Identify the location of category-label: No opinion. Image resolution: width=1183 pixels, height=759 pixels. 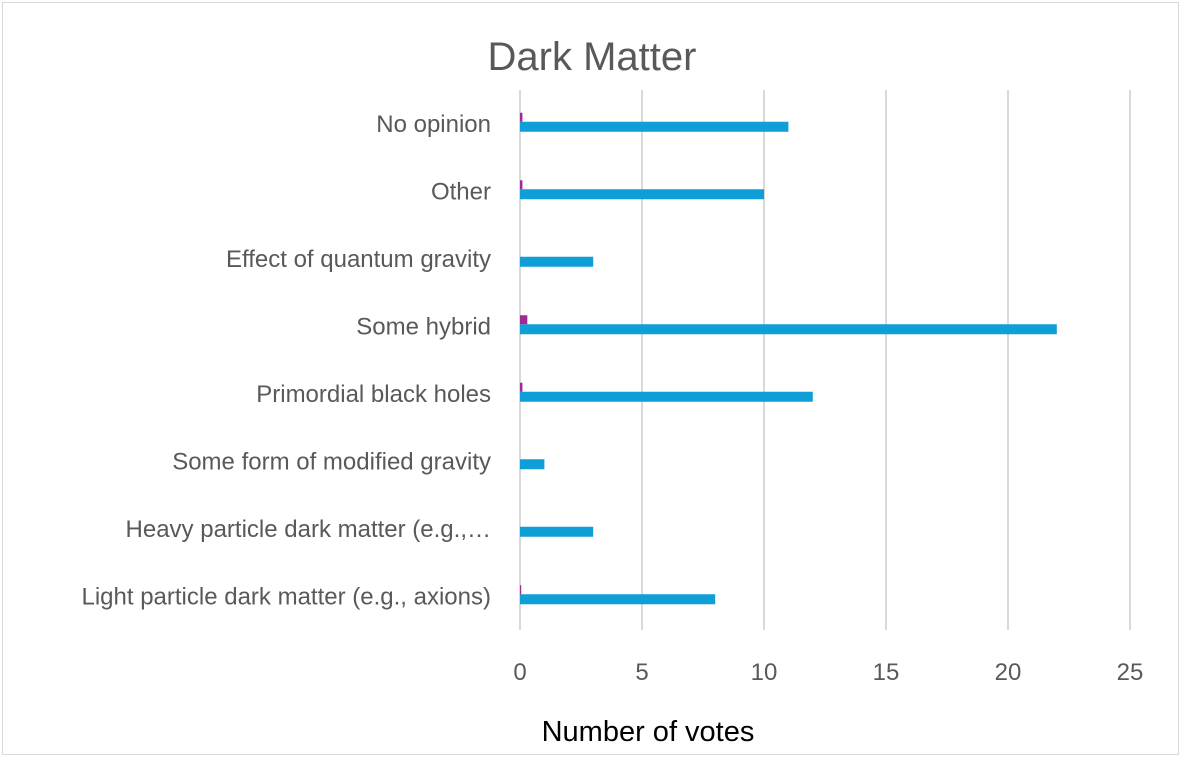
(433, 124).